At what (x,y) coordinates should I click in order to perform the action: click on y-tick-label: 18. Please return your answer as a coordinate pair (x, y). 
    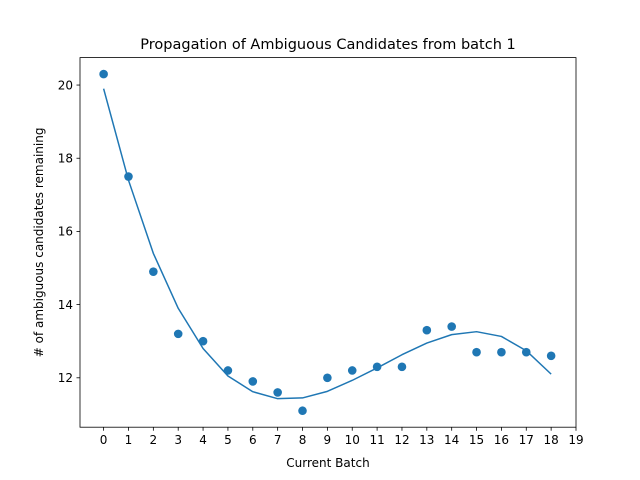
    Looking at the image, I should click on (65, 159).